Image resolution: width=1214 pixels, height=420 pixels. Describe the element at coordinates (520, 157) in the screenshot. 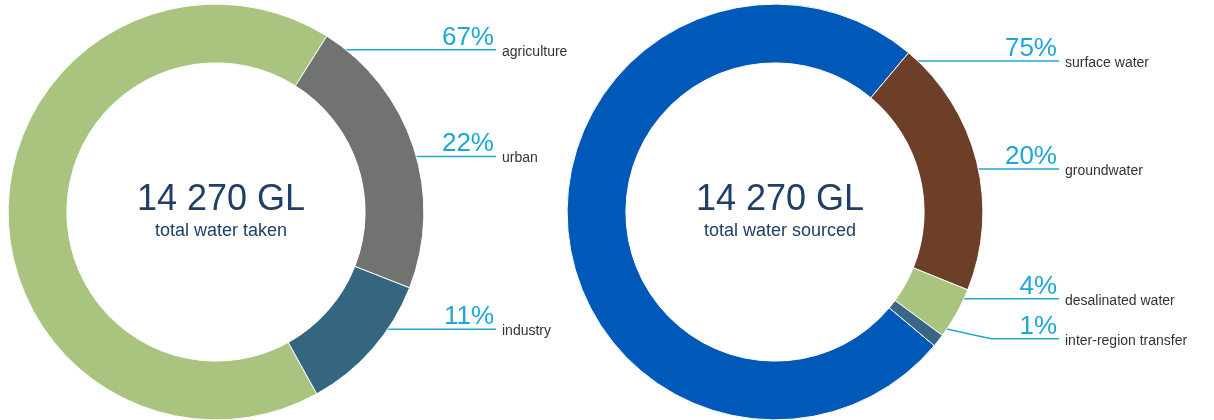

I see `slice-label: urban` at that location.